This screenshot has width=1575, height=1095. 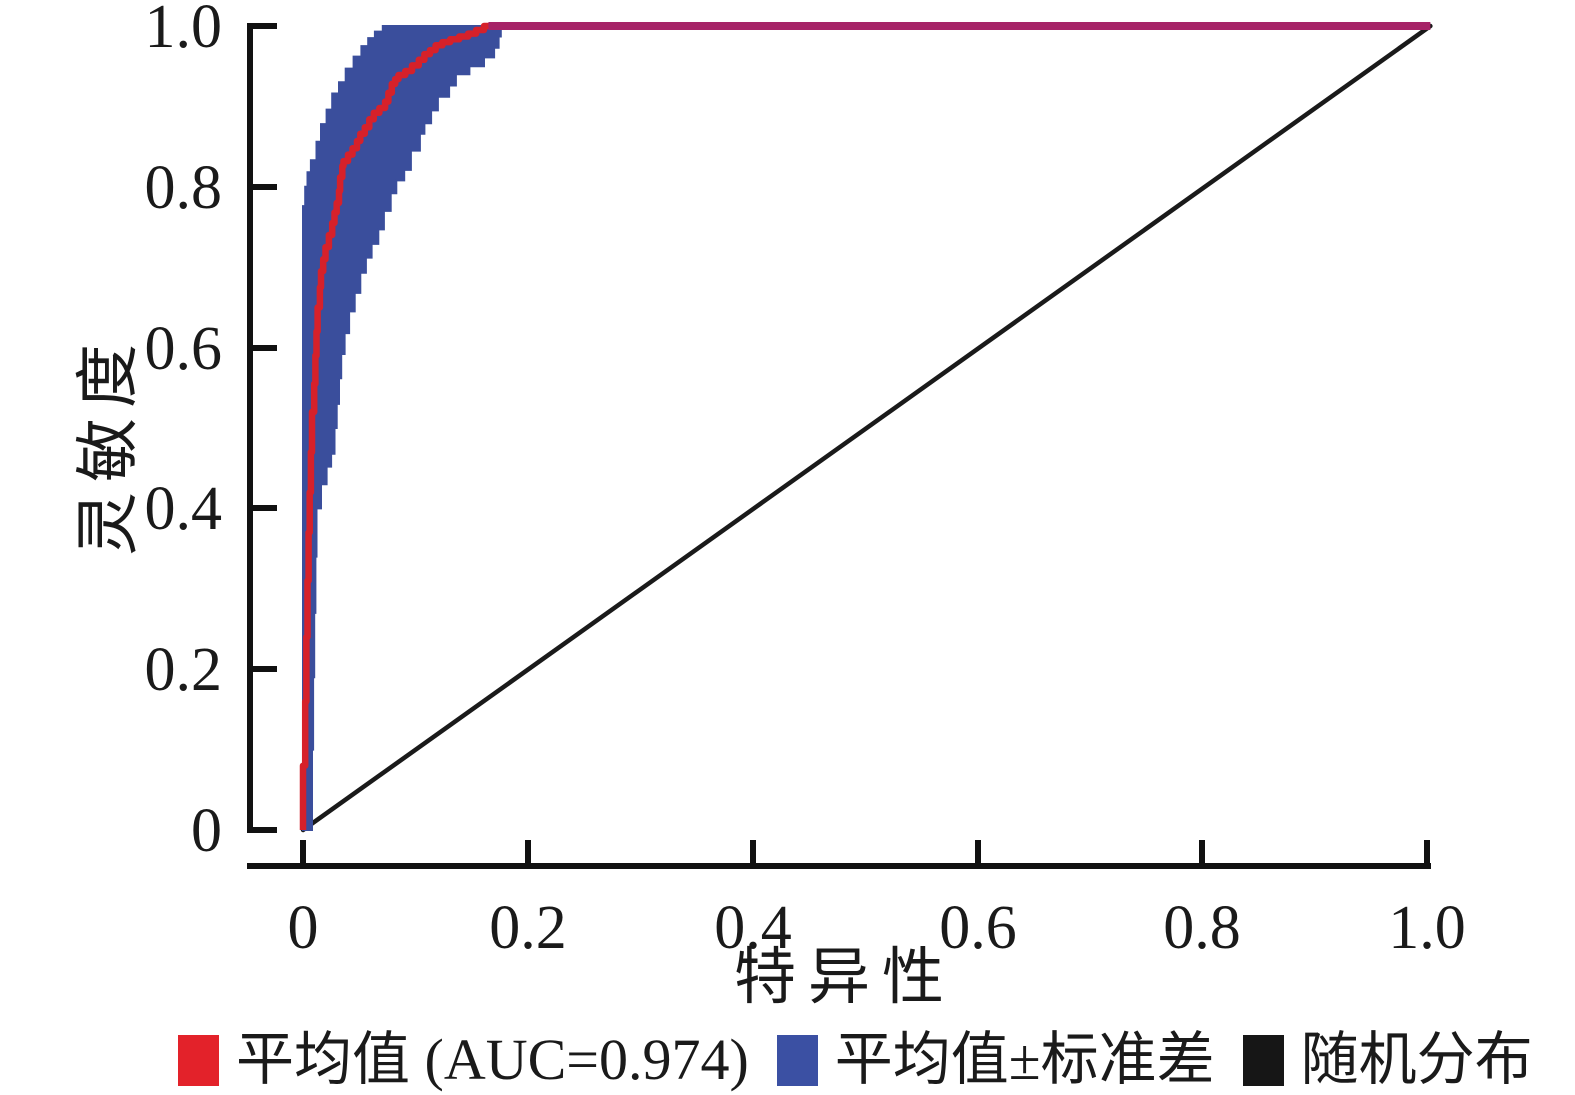 What do you see at coordinates (753, 928) in the screenshot?
I see `x-tick-label: 0.4` at bounding box center [753, 928].